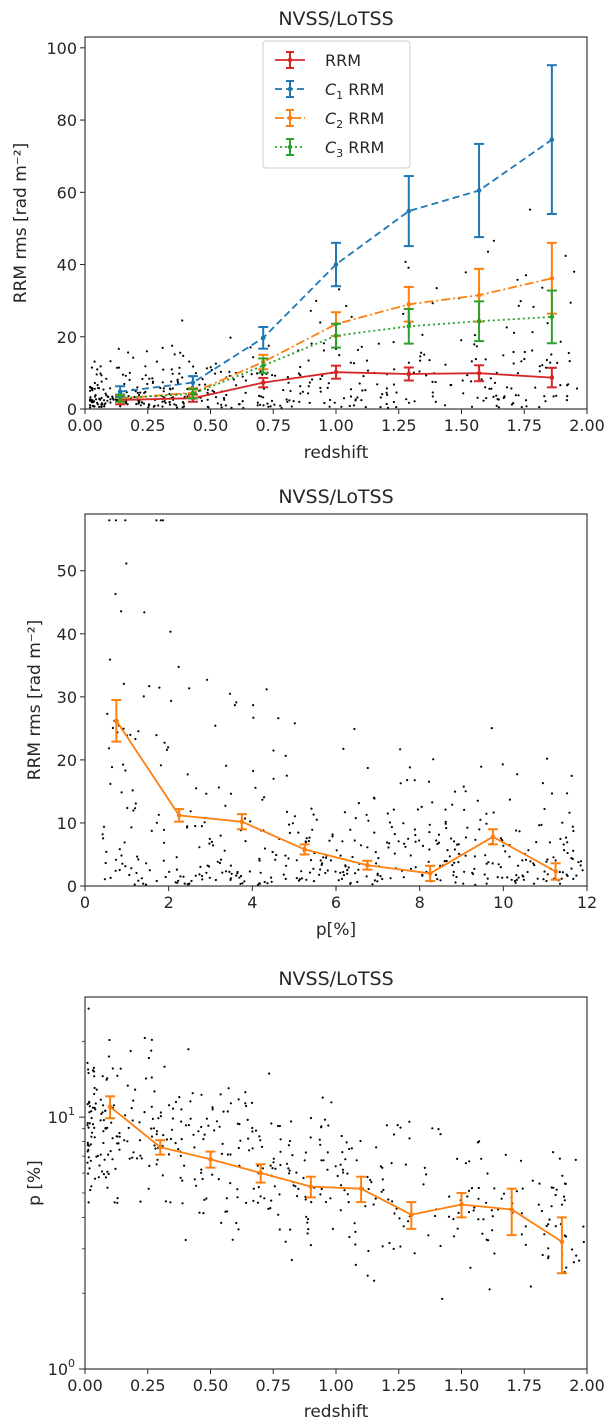  I want to click on x-tick-label: 10, so click(503, 902).